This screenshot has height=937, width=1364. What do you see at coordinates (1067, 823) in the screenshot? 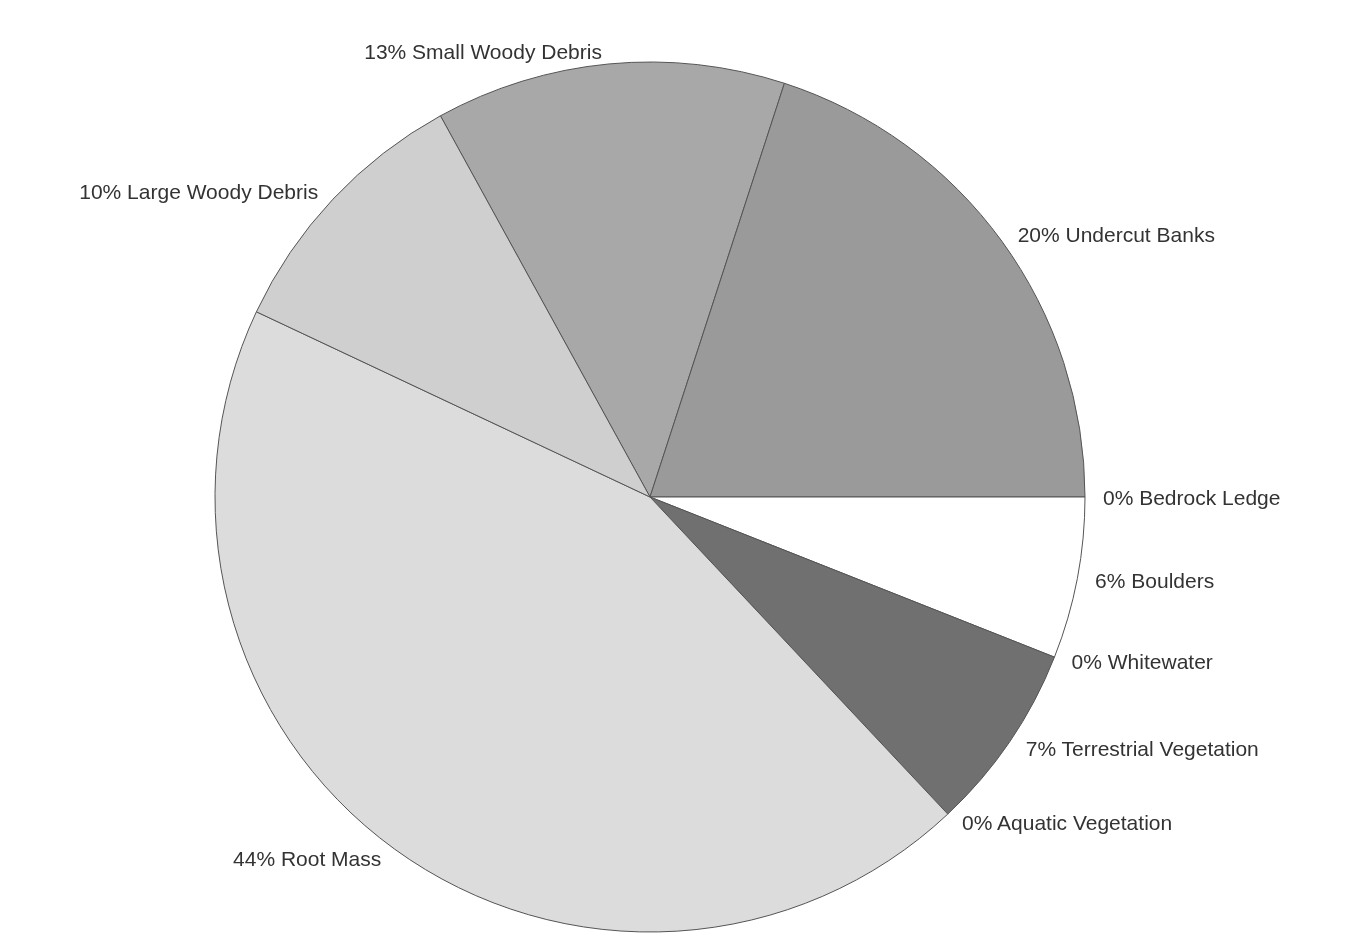
I see `text: 0% Aquatic Vegetation` at bounding box center [1067, 823].